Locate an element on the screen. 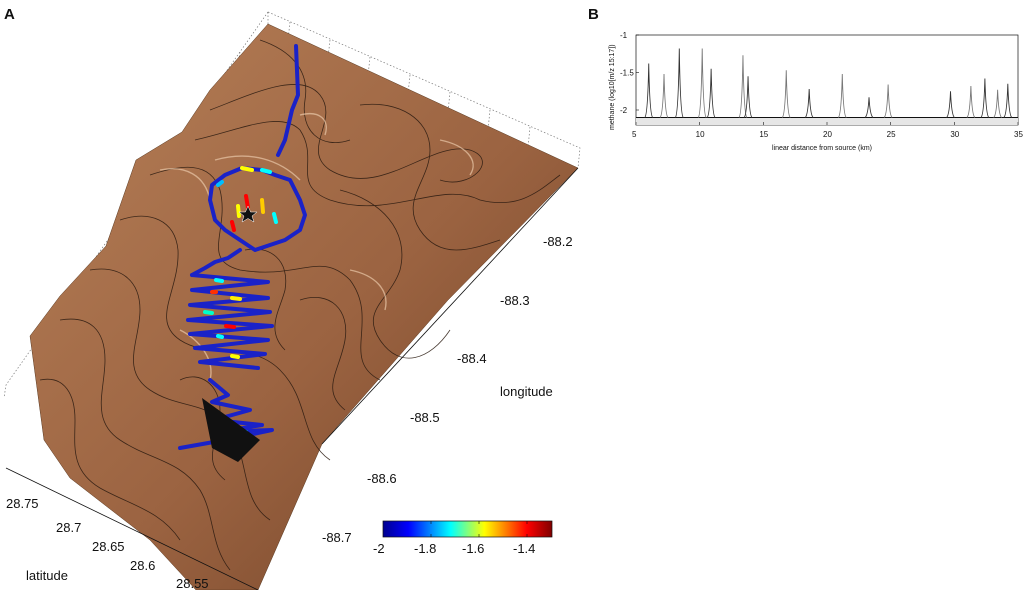  panel-b-x-tick-label: 15 is located at coordinates (763, 134).